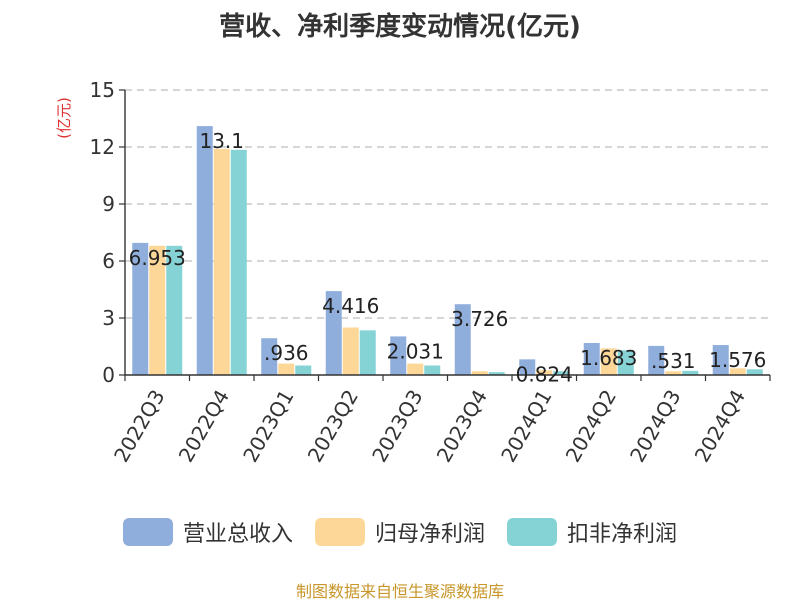  What do you see at coordinates (720, 426) in the screenshot?
I see `x-tick-label: 2024Q4` at bounding box center [720, 426].